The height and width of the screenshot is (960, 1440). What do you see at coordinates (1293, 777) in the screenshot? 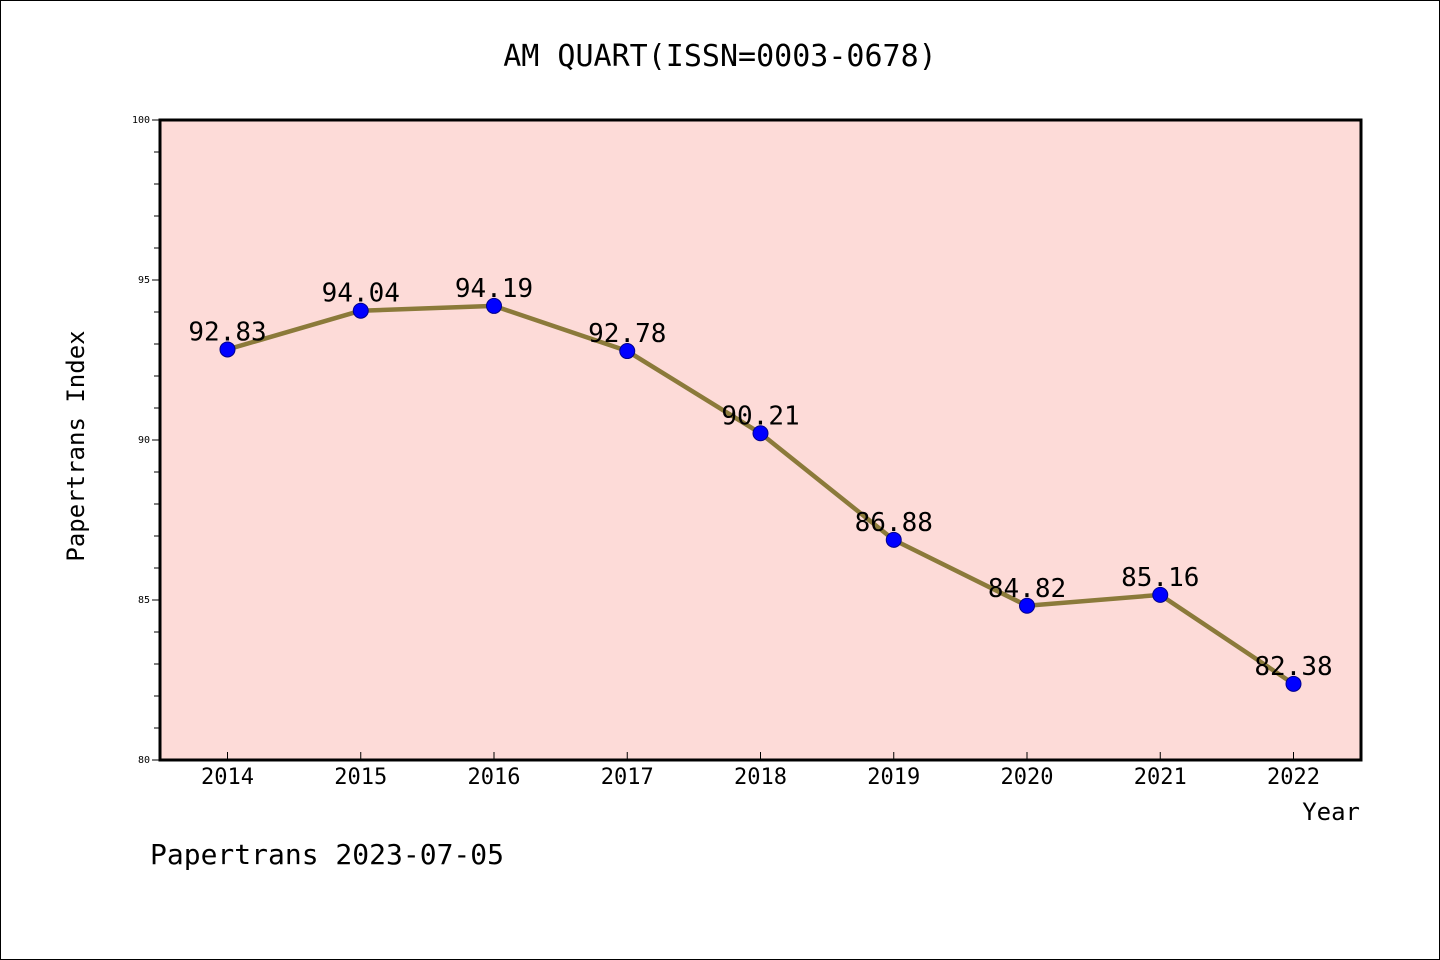
I see `x-tick-label: 2022` at bounding box center [1293, 777].